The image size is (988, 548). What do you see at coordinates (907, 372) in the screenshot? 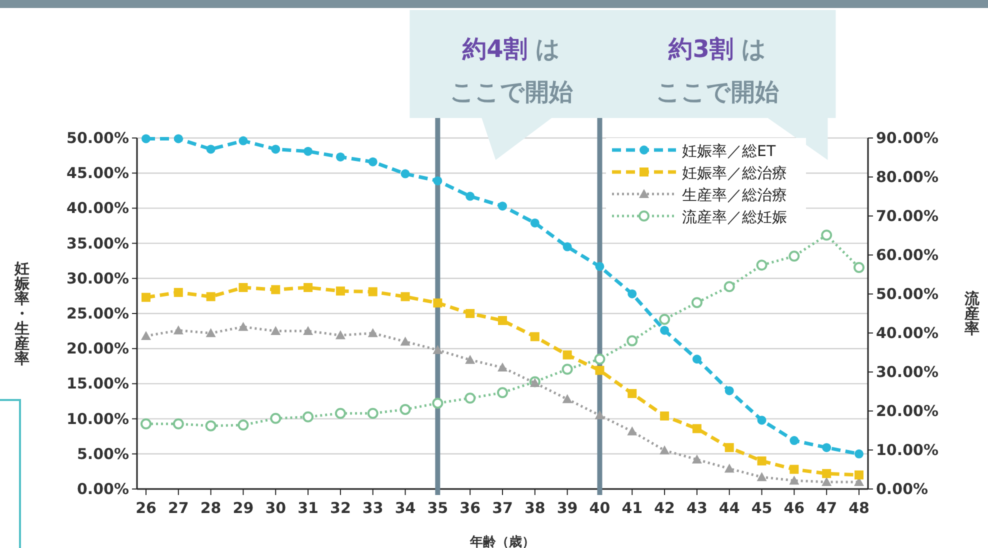
I see `y2-tick-label: 30.00%` at bounding box center [907, 372].